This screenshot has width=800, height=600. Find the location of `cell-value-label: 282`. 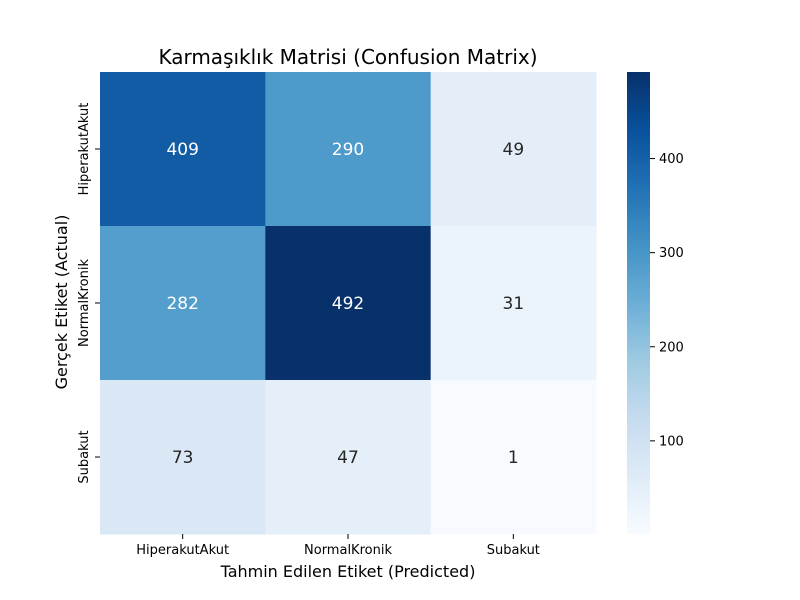

cell-value-label: 282 is located at coordinates (182, 304).